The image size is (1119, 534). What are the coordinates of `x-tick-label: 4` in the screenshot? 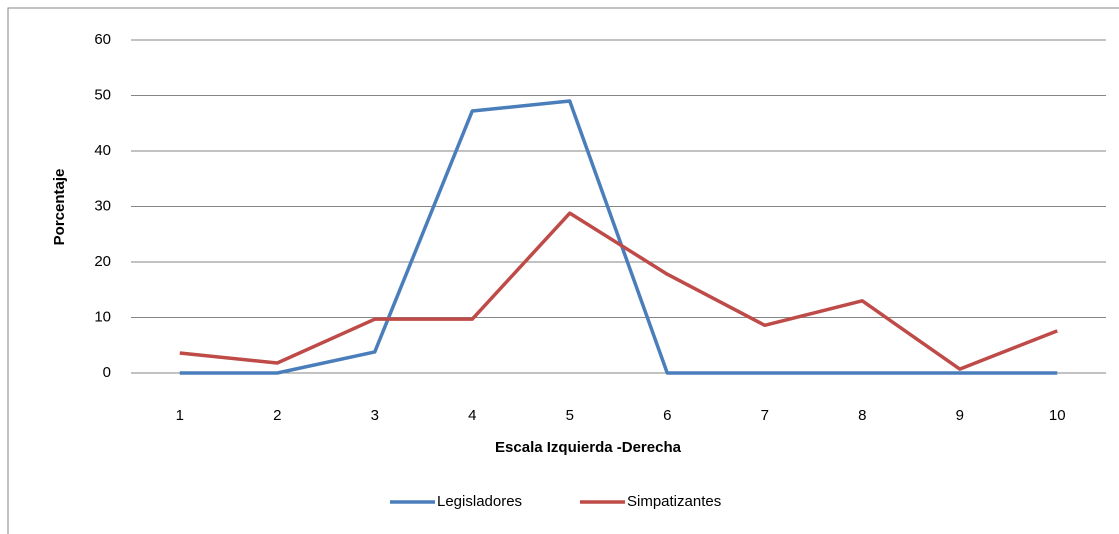 It's located at (472, 415).